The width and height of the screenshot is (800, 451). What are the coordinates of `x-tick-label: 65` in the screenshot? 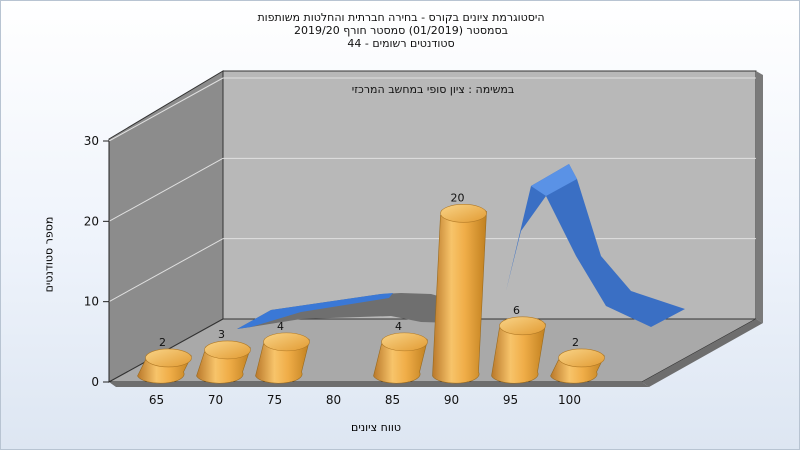 It's located at (156, 400).